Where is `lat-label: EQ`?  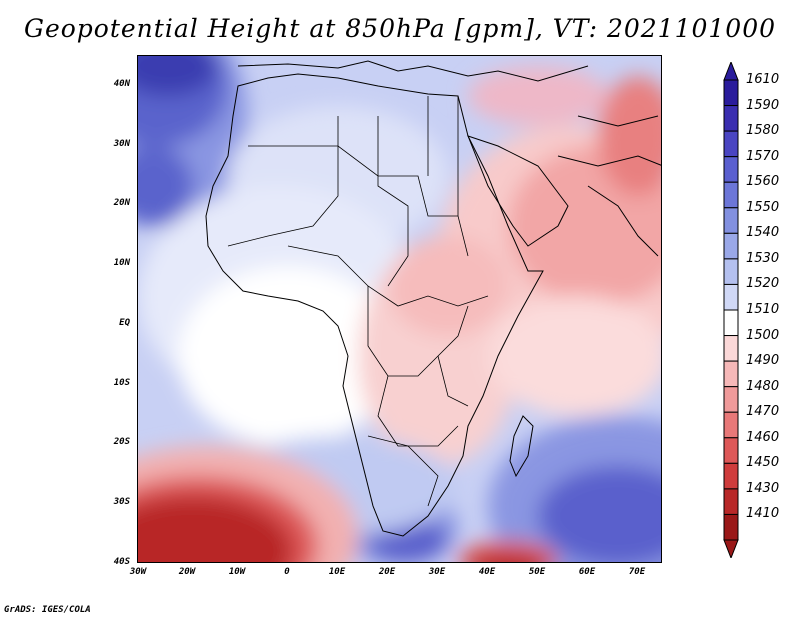
lat-label: EQ is located at coordinates (124, 323).